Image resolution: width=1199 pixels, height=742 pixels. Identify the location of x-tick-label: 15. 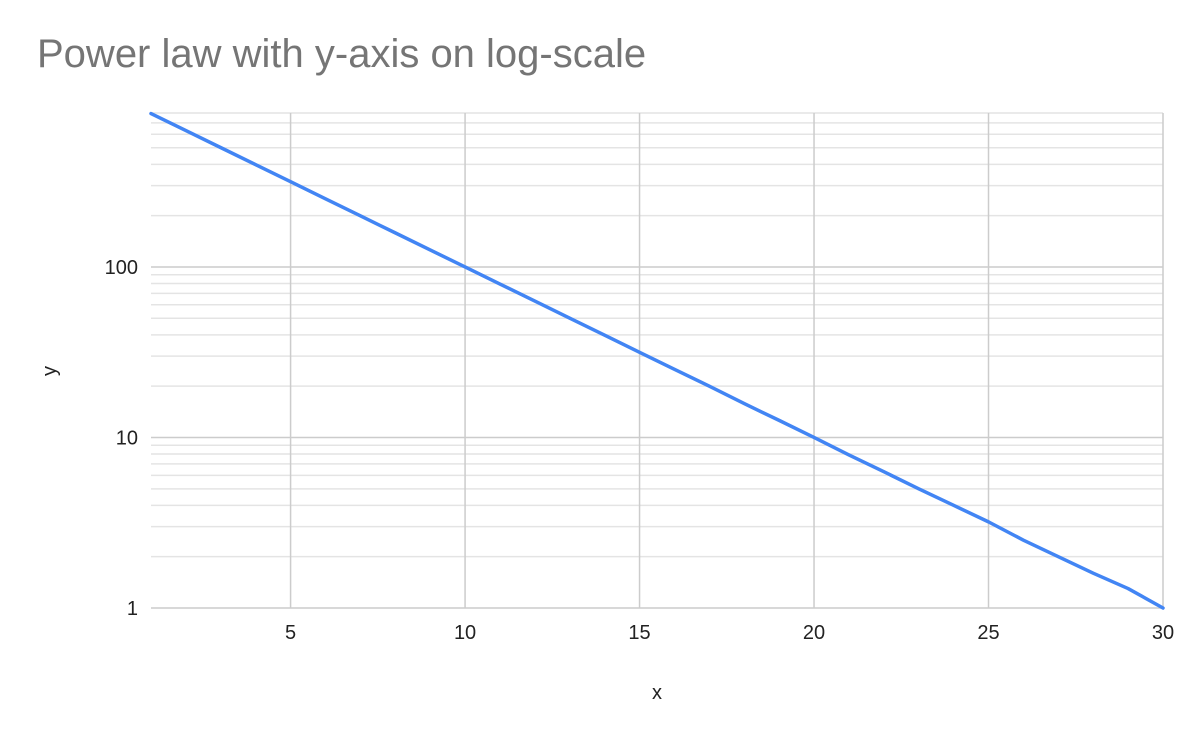
(639, 633).